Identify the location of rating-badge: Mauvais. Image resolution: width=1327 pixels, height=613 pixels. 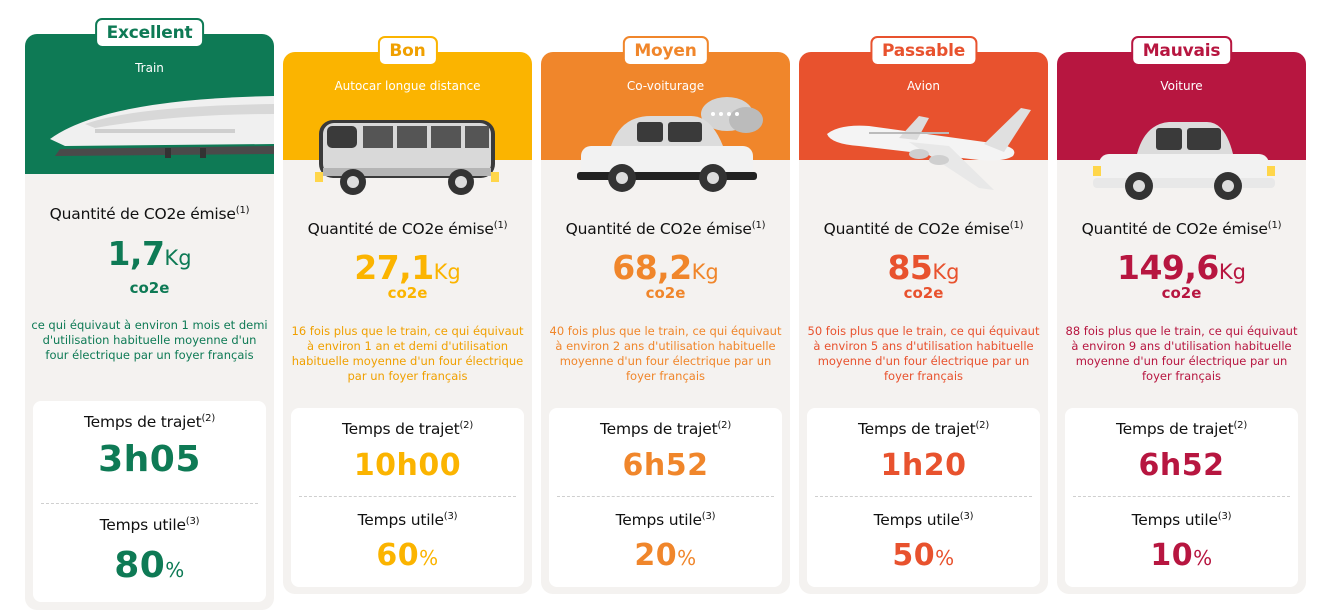
(1181, 51).